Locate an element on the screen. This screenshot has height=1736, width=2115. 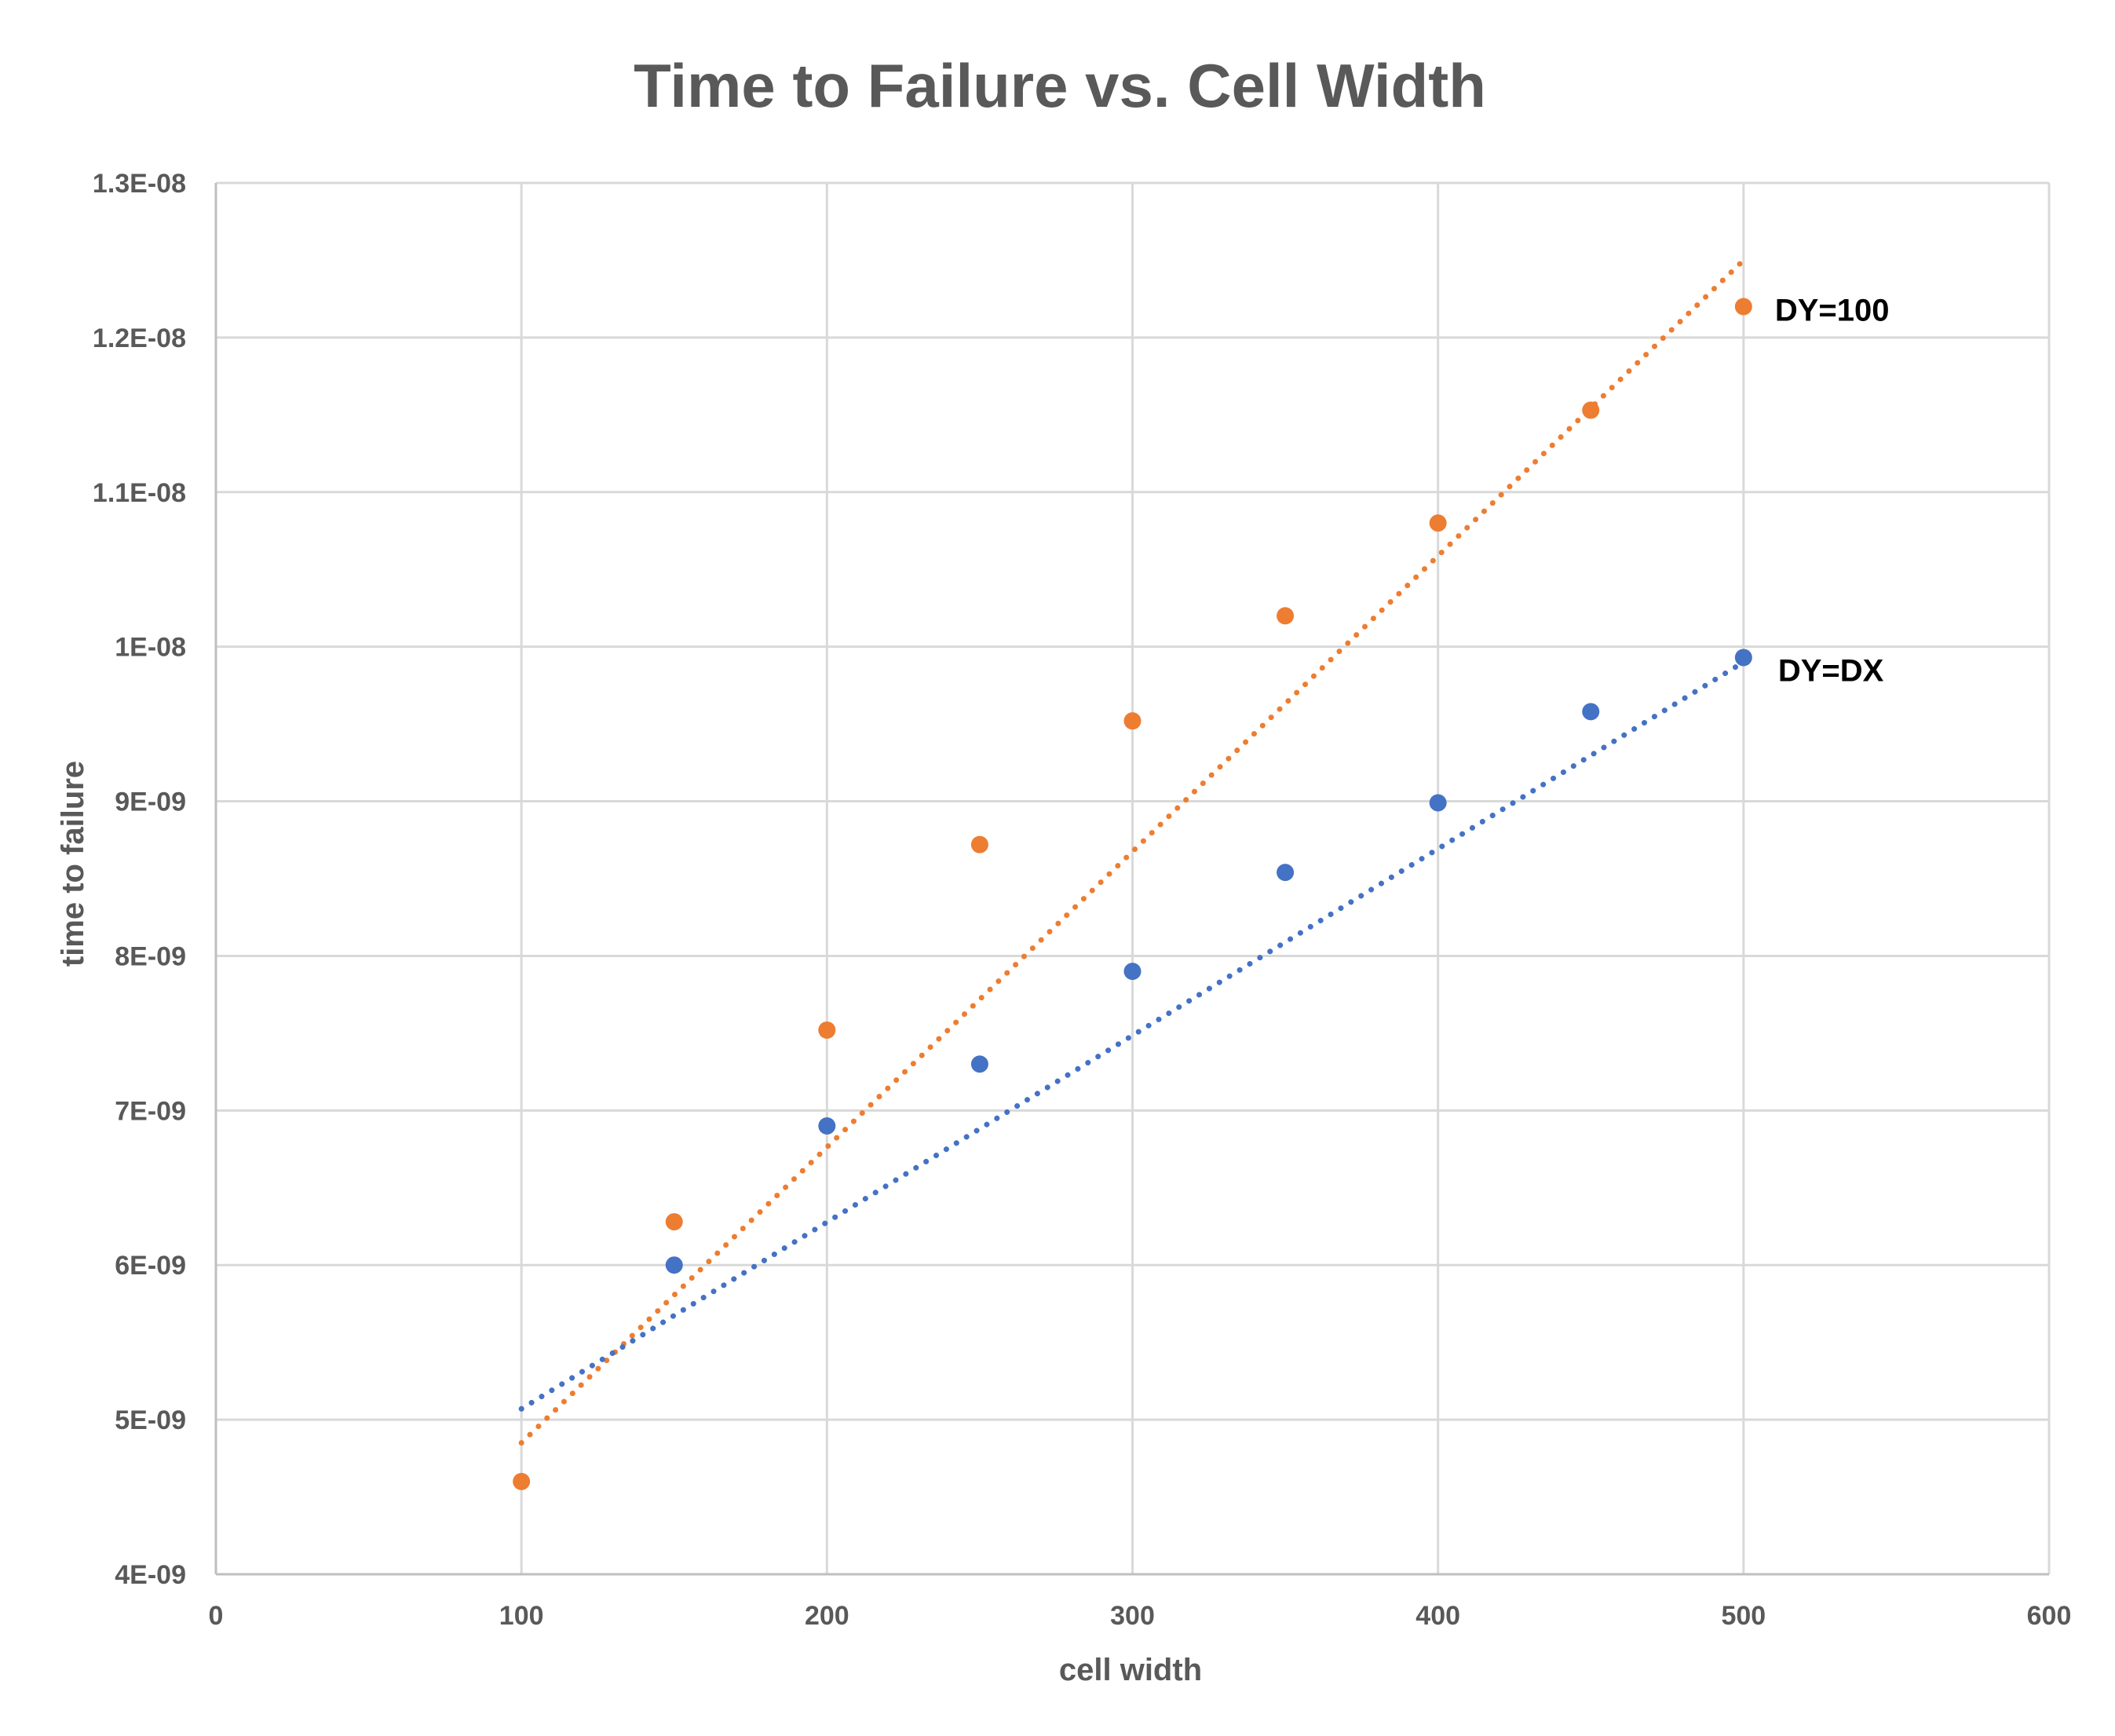
series-label-dy-dx: DY=DX is located at coordinates (1831, 670).